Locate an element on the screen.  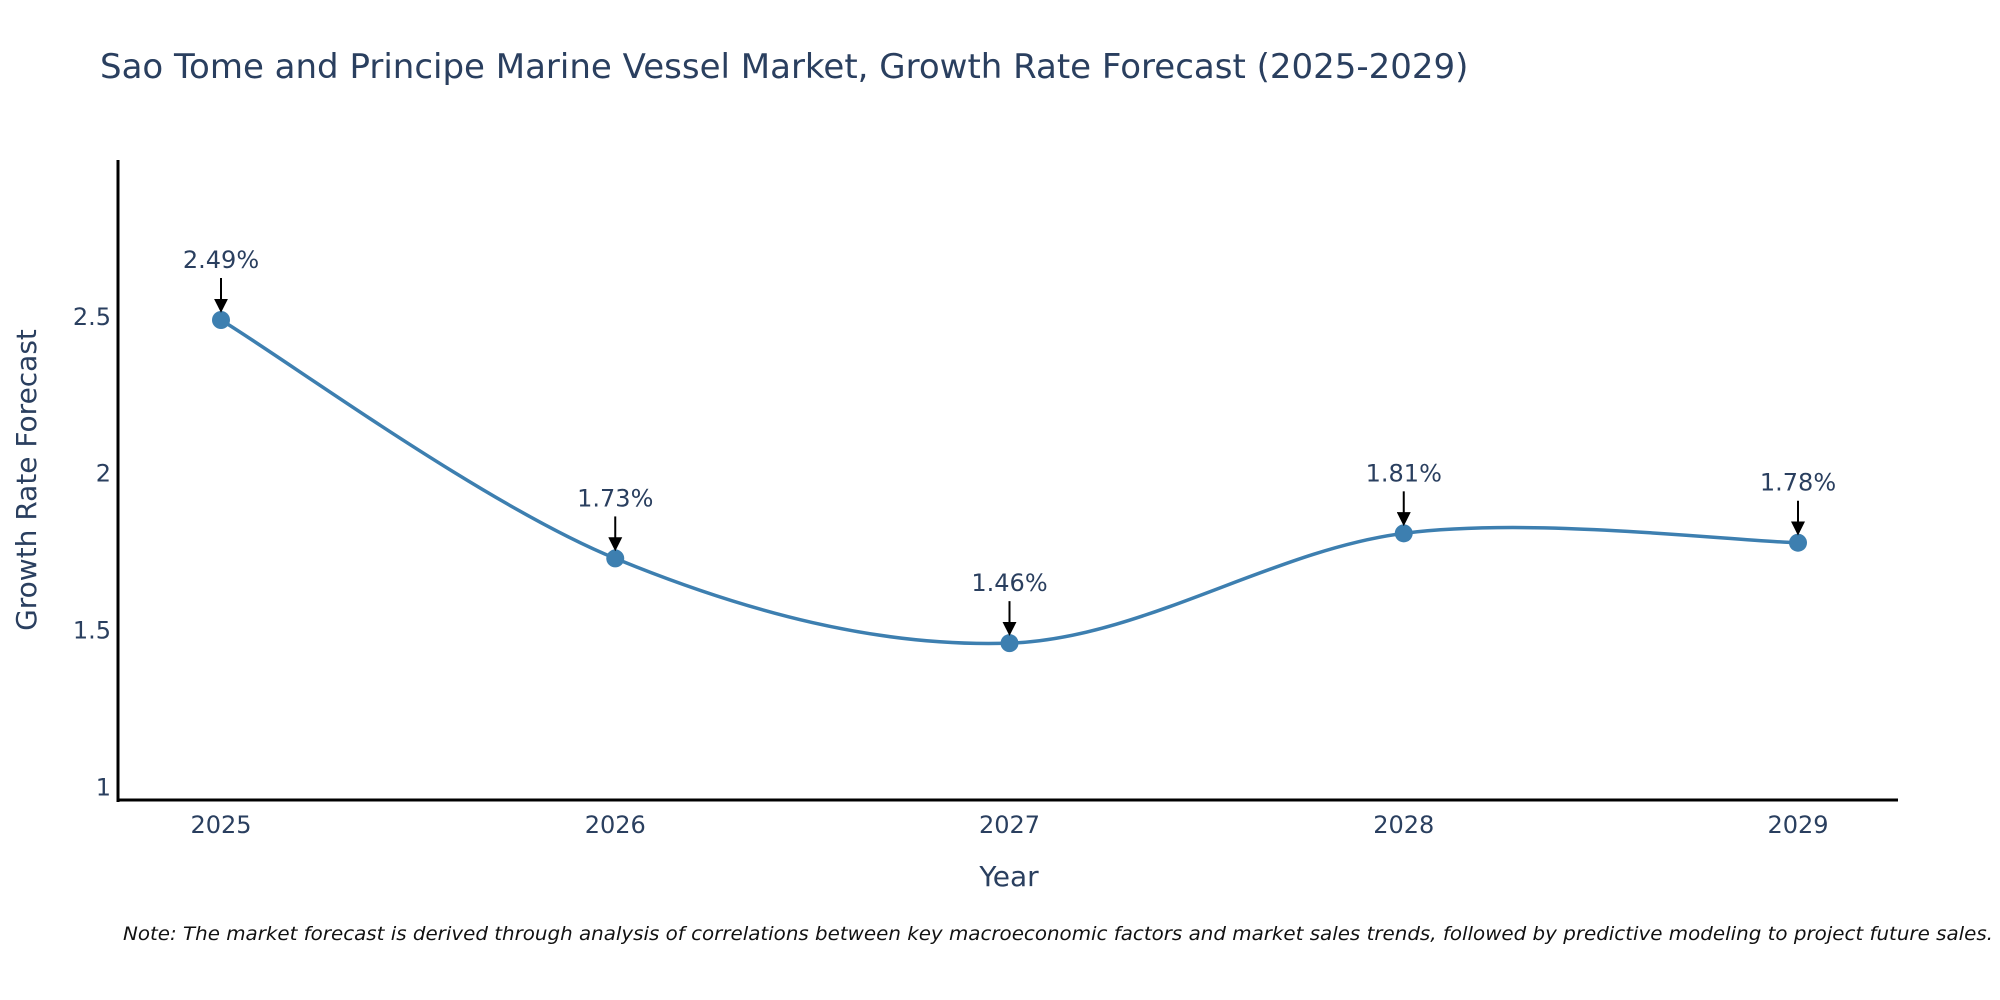
y-tick-label: 2 is located at coordinates (103, 474).